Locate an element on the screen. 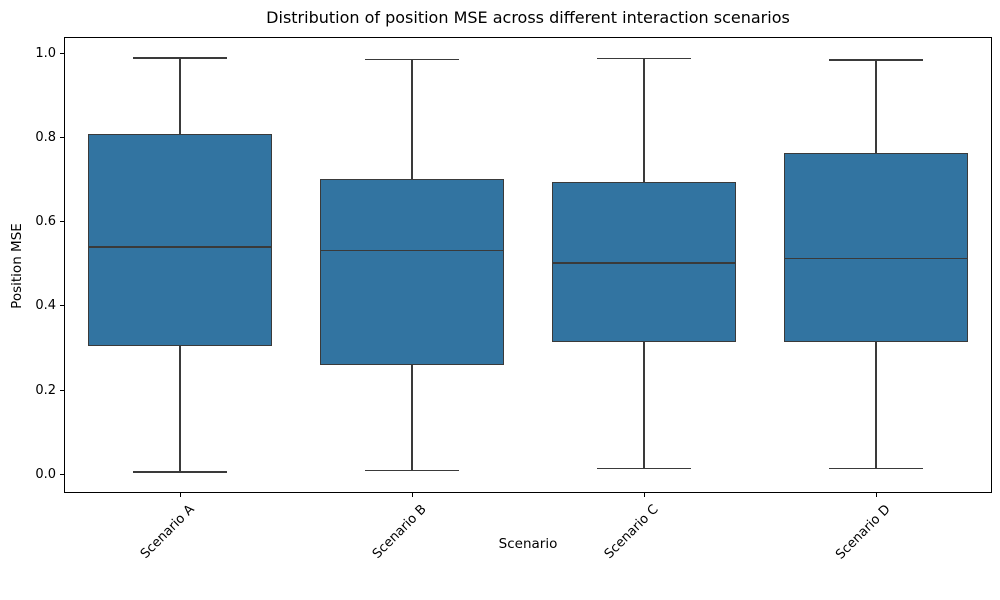  median-scenario-a is located at coordinates (180, 247).